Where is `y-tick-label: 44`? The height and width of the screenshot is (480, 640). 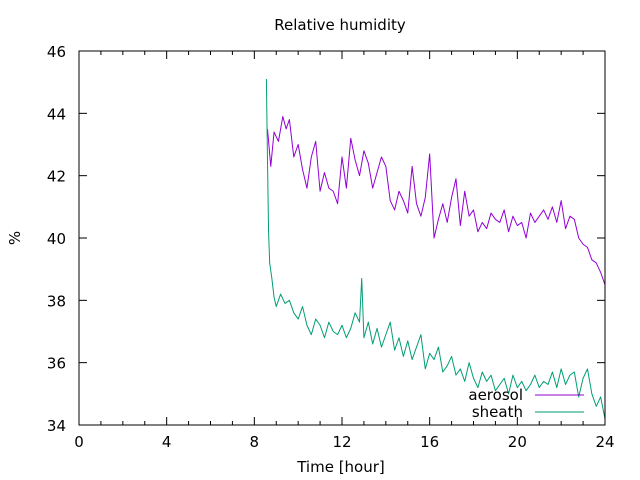 y-tick-label: 44 is located at coordinates (56, 114).